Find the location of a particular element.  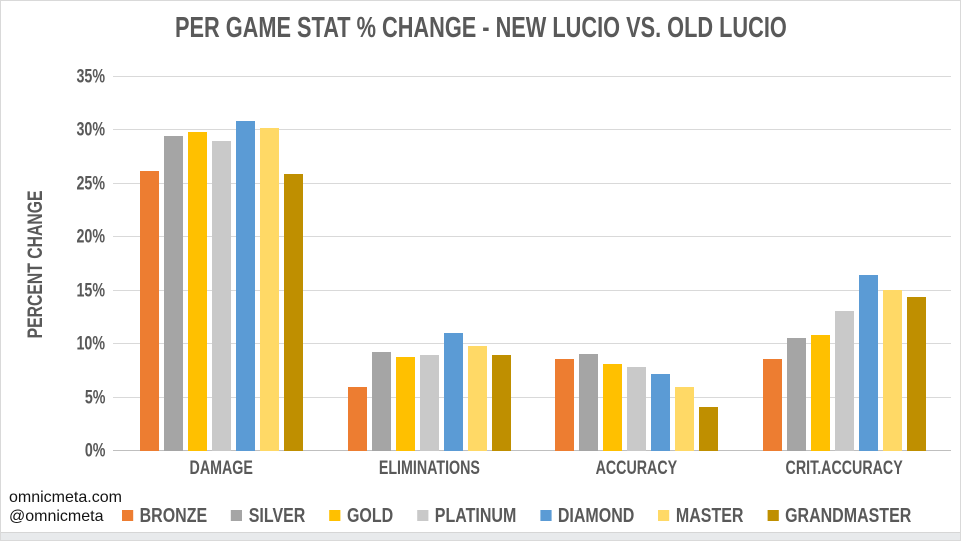

legend-item-diamond: DIAMOND is located at coordinates (587, 516).